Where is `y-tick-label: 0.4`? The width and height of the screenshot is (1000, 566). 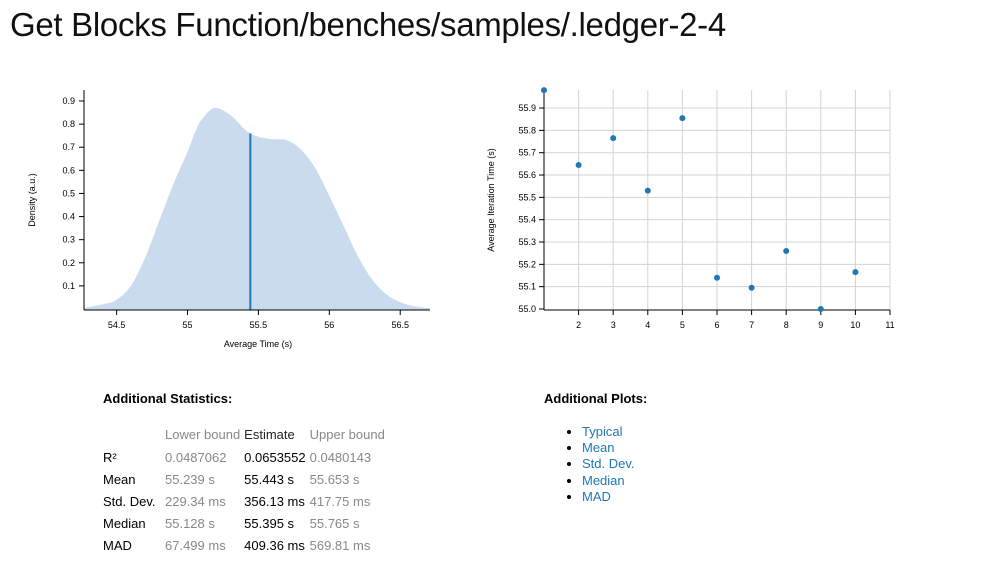 y-tick-label: 0.4 is located at coordinates (68, 217).